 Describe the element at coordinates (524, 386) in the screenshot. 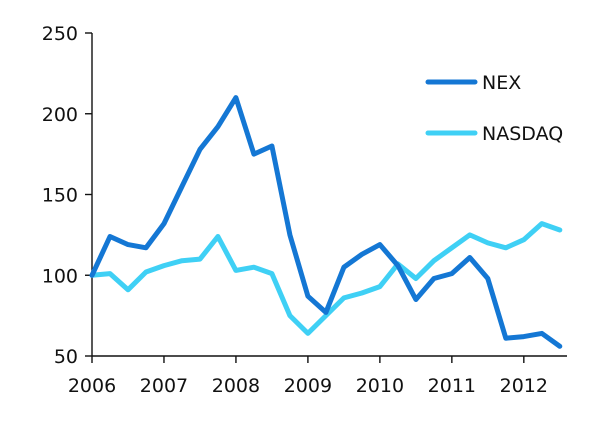

I see `x-tick-label: 2012` at that location.